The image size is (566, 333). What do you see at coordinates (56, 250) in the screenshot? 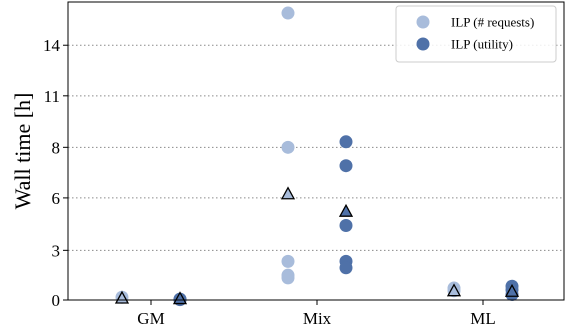
I see `y-tick-label-1: 3` at bounding box center [56, 250].